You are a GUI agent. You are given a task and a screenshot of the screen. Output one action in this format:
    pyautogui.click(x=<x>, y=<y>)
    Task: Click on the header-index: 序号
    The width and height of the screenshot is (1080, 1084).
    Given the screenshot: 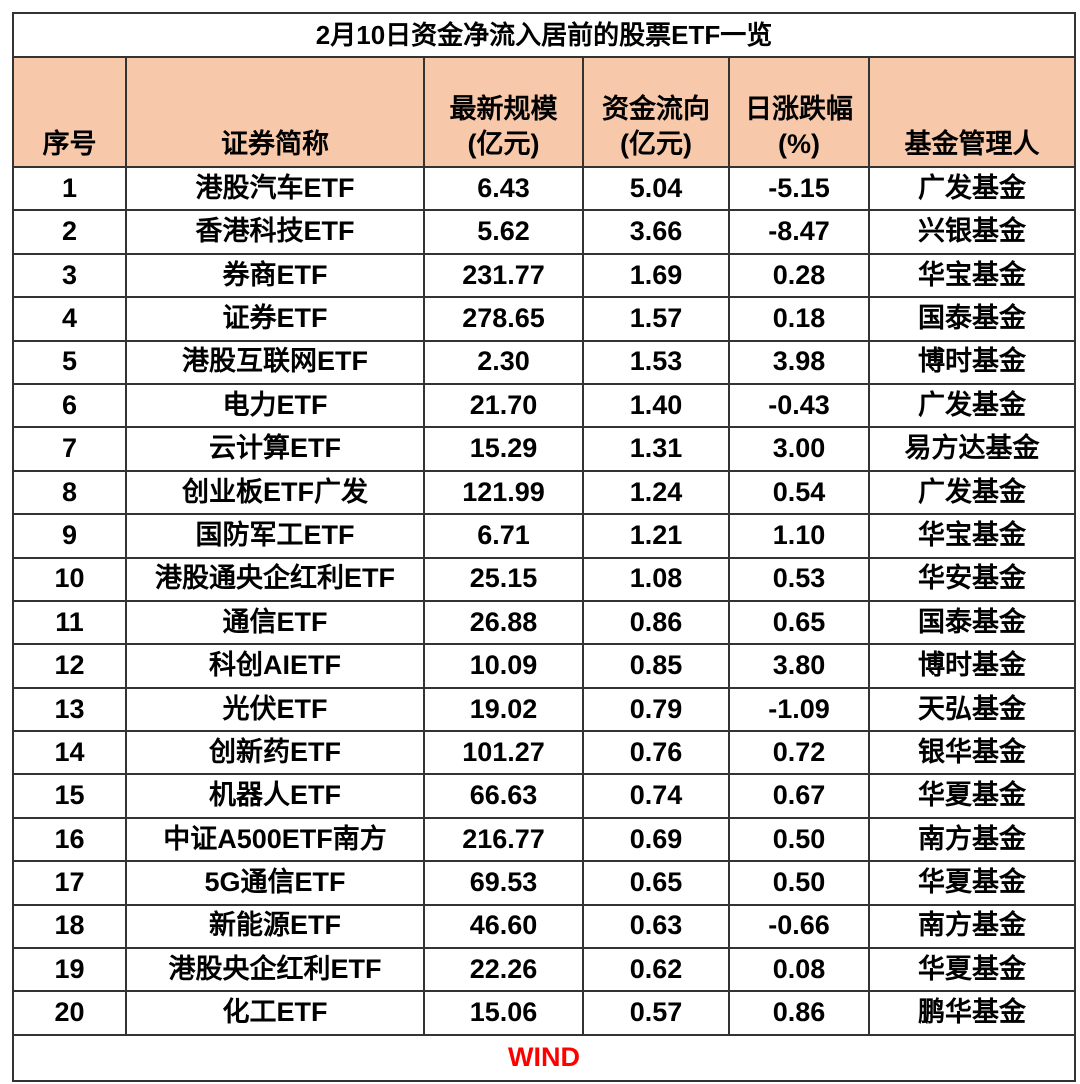 What is the action you would take?
    pyautogui.click(x=69, y=112)
    